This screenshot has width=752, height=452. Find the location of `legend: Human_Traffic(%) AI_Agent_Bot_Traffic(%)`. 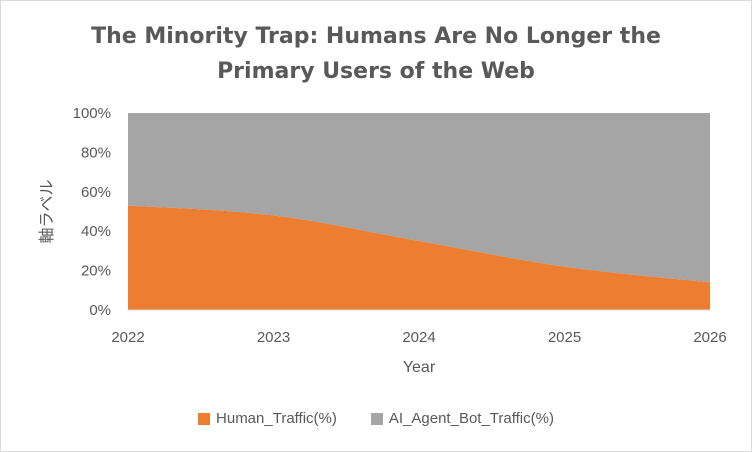

legend: Human_Traffic(%) AI_Agent_Bot_Traffic(%) is located at coordinates (376, 418).